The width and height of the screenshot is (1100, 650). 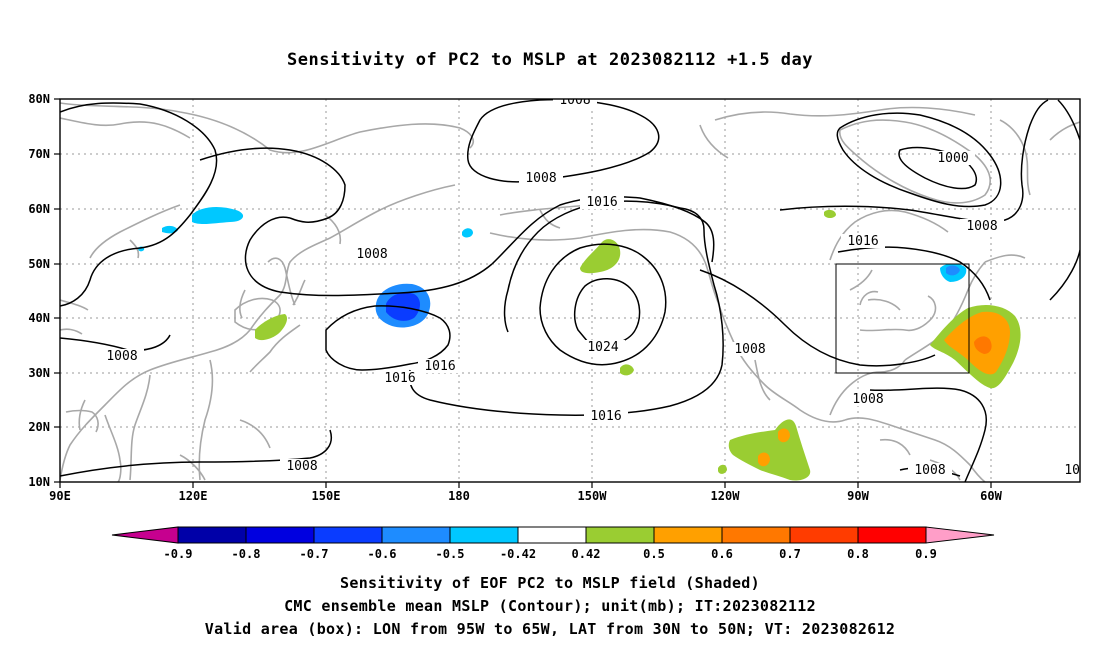 I want to click on lat-label: 20N, so click(x=39, y=427).